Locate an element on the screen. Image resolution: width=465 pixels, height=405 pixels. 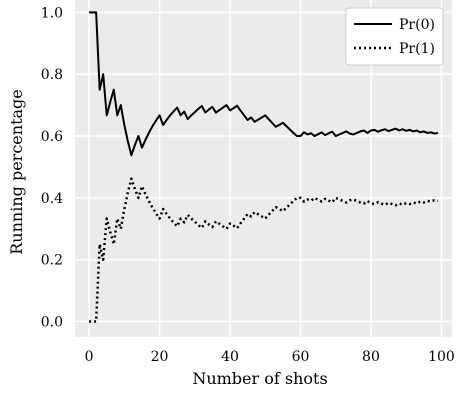
x-tick-label: 60 is located at coordinates (301, 357).